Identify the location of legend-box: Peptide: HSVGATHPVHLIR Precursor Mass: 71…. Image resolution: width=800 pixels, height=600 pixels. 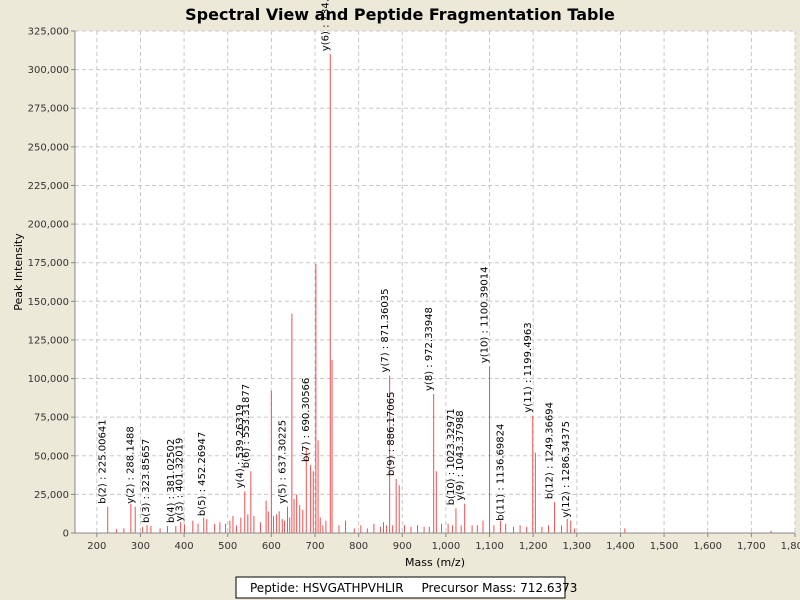
(406, 587).